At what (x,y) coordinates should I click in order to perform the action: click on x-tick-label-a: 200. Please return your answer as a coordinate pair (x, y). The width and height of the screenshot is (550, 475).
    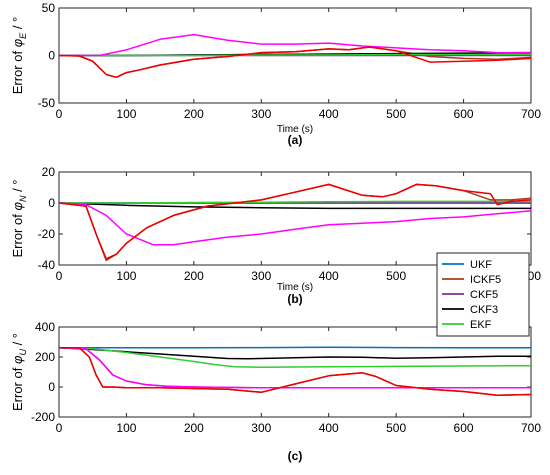
    Looking at the image, I should click on (194, 114).